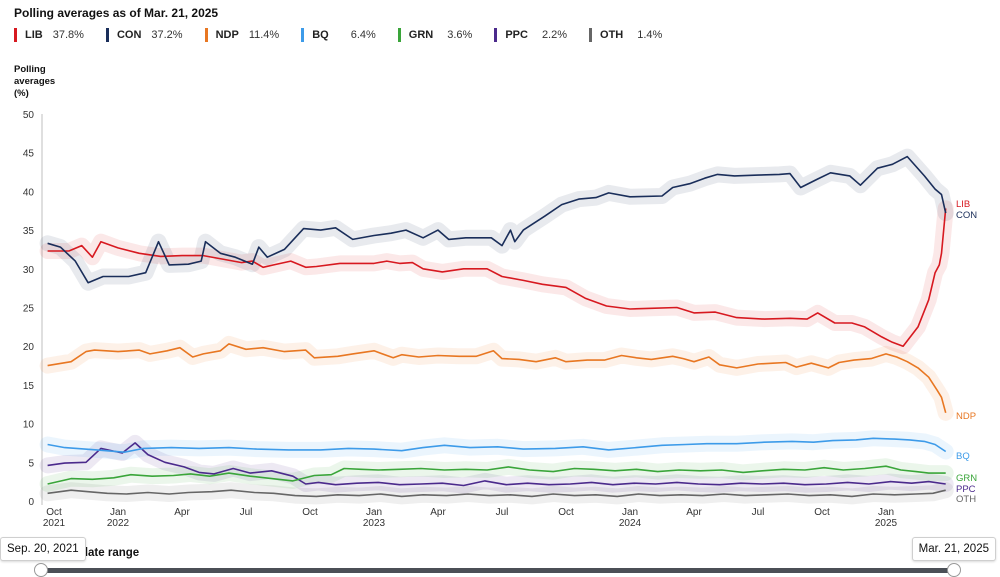 The width and height of the screenshot is (1000, 577). Describe the element at coordinates (107, 35) in the screenshot. I see `legend-swatch-con` at that location.